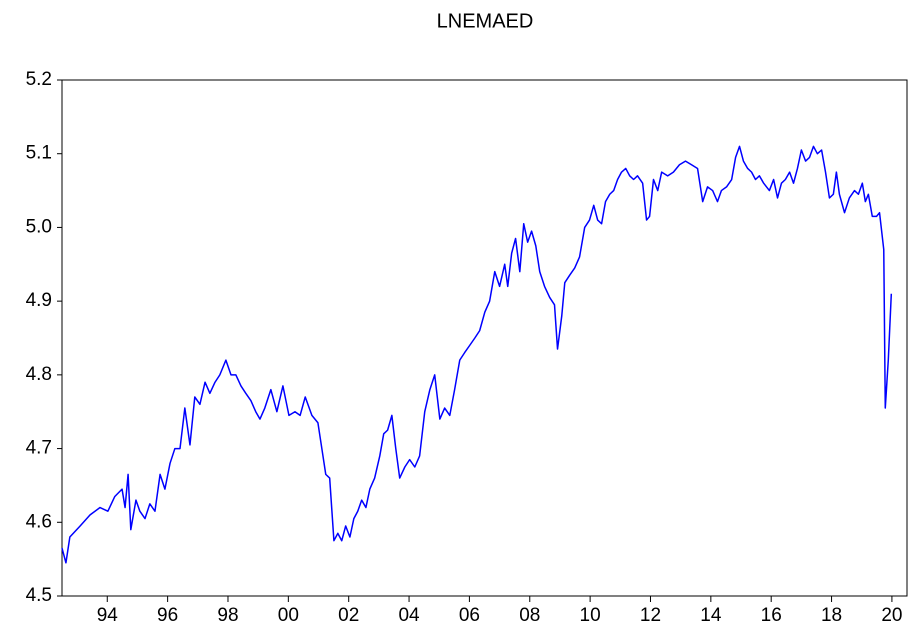 Image resolution: width=909 pixels, height=632 pixels. I want to click on y-tick-label: 4.5, so click(39, 595).